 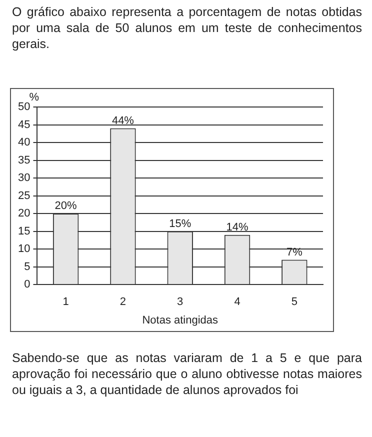 I want to click on y-tick-label: 45, so click(x=24, y=124).